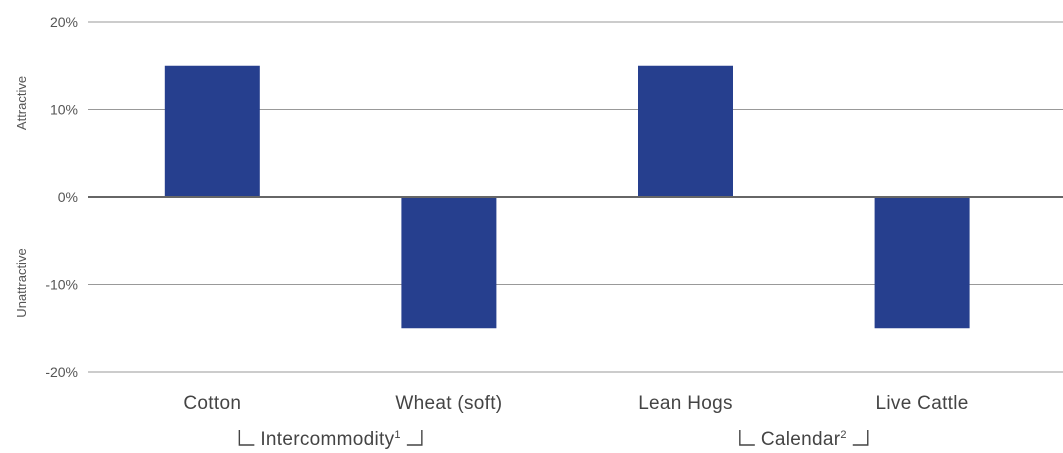 Image resolution: width=1063 pixels, height=453 pixels. I want to click on y-tick-labels: 20% 10% 0% -10% -20%, so click(61, 197).